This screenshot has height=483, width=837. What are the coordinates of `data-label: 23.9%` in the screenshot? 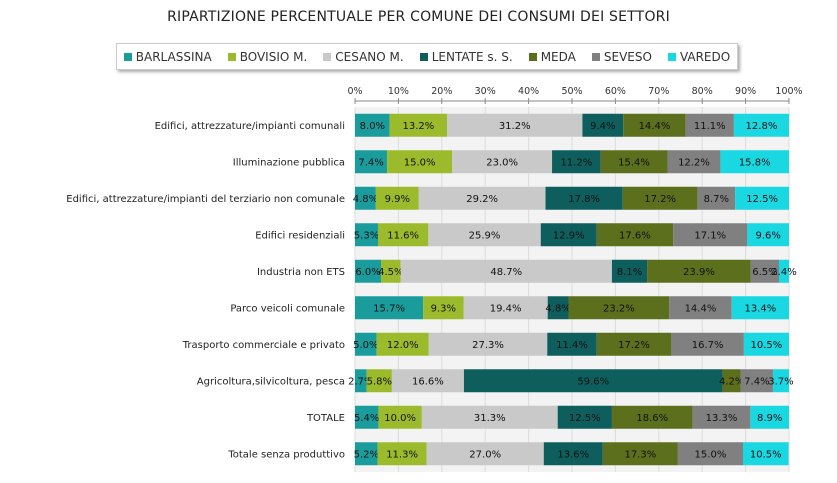 It's located at (699, 272).